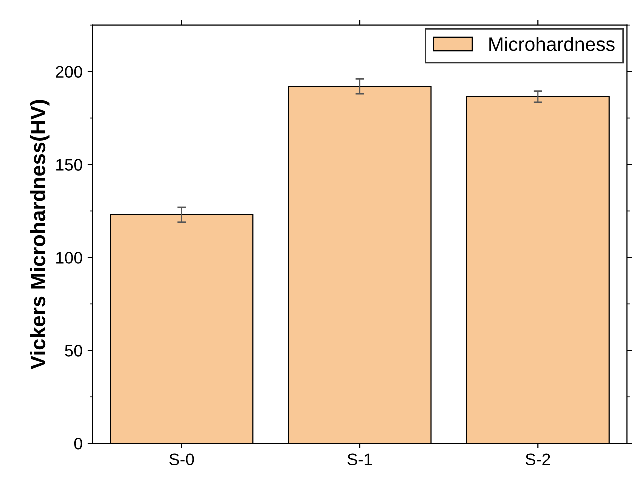 This screenshot has height=478, width=640. What do you see at coordinates (538, 460) in the screenshot?
I see `x-tick-label: S-2` at bounding box center [538, 460].